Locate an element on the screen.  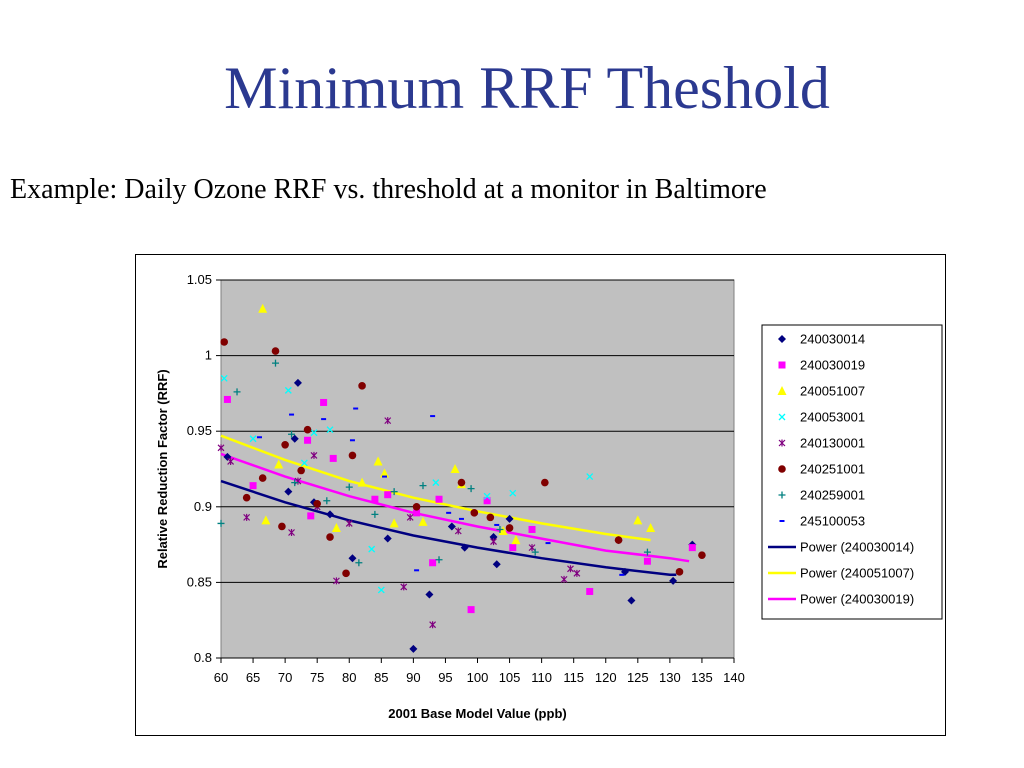
legend-label: 240030014 is located at coordinates (832, 339).